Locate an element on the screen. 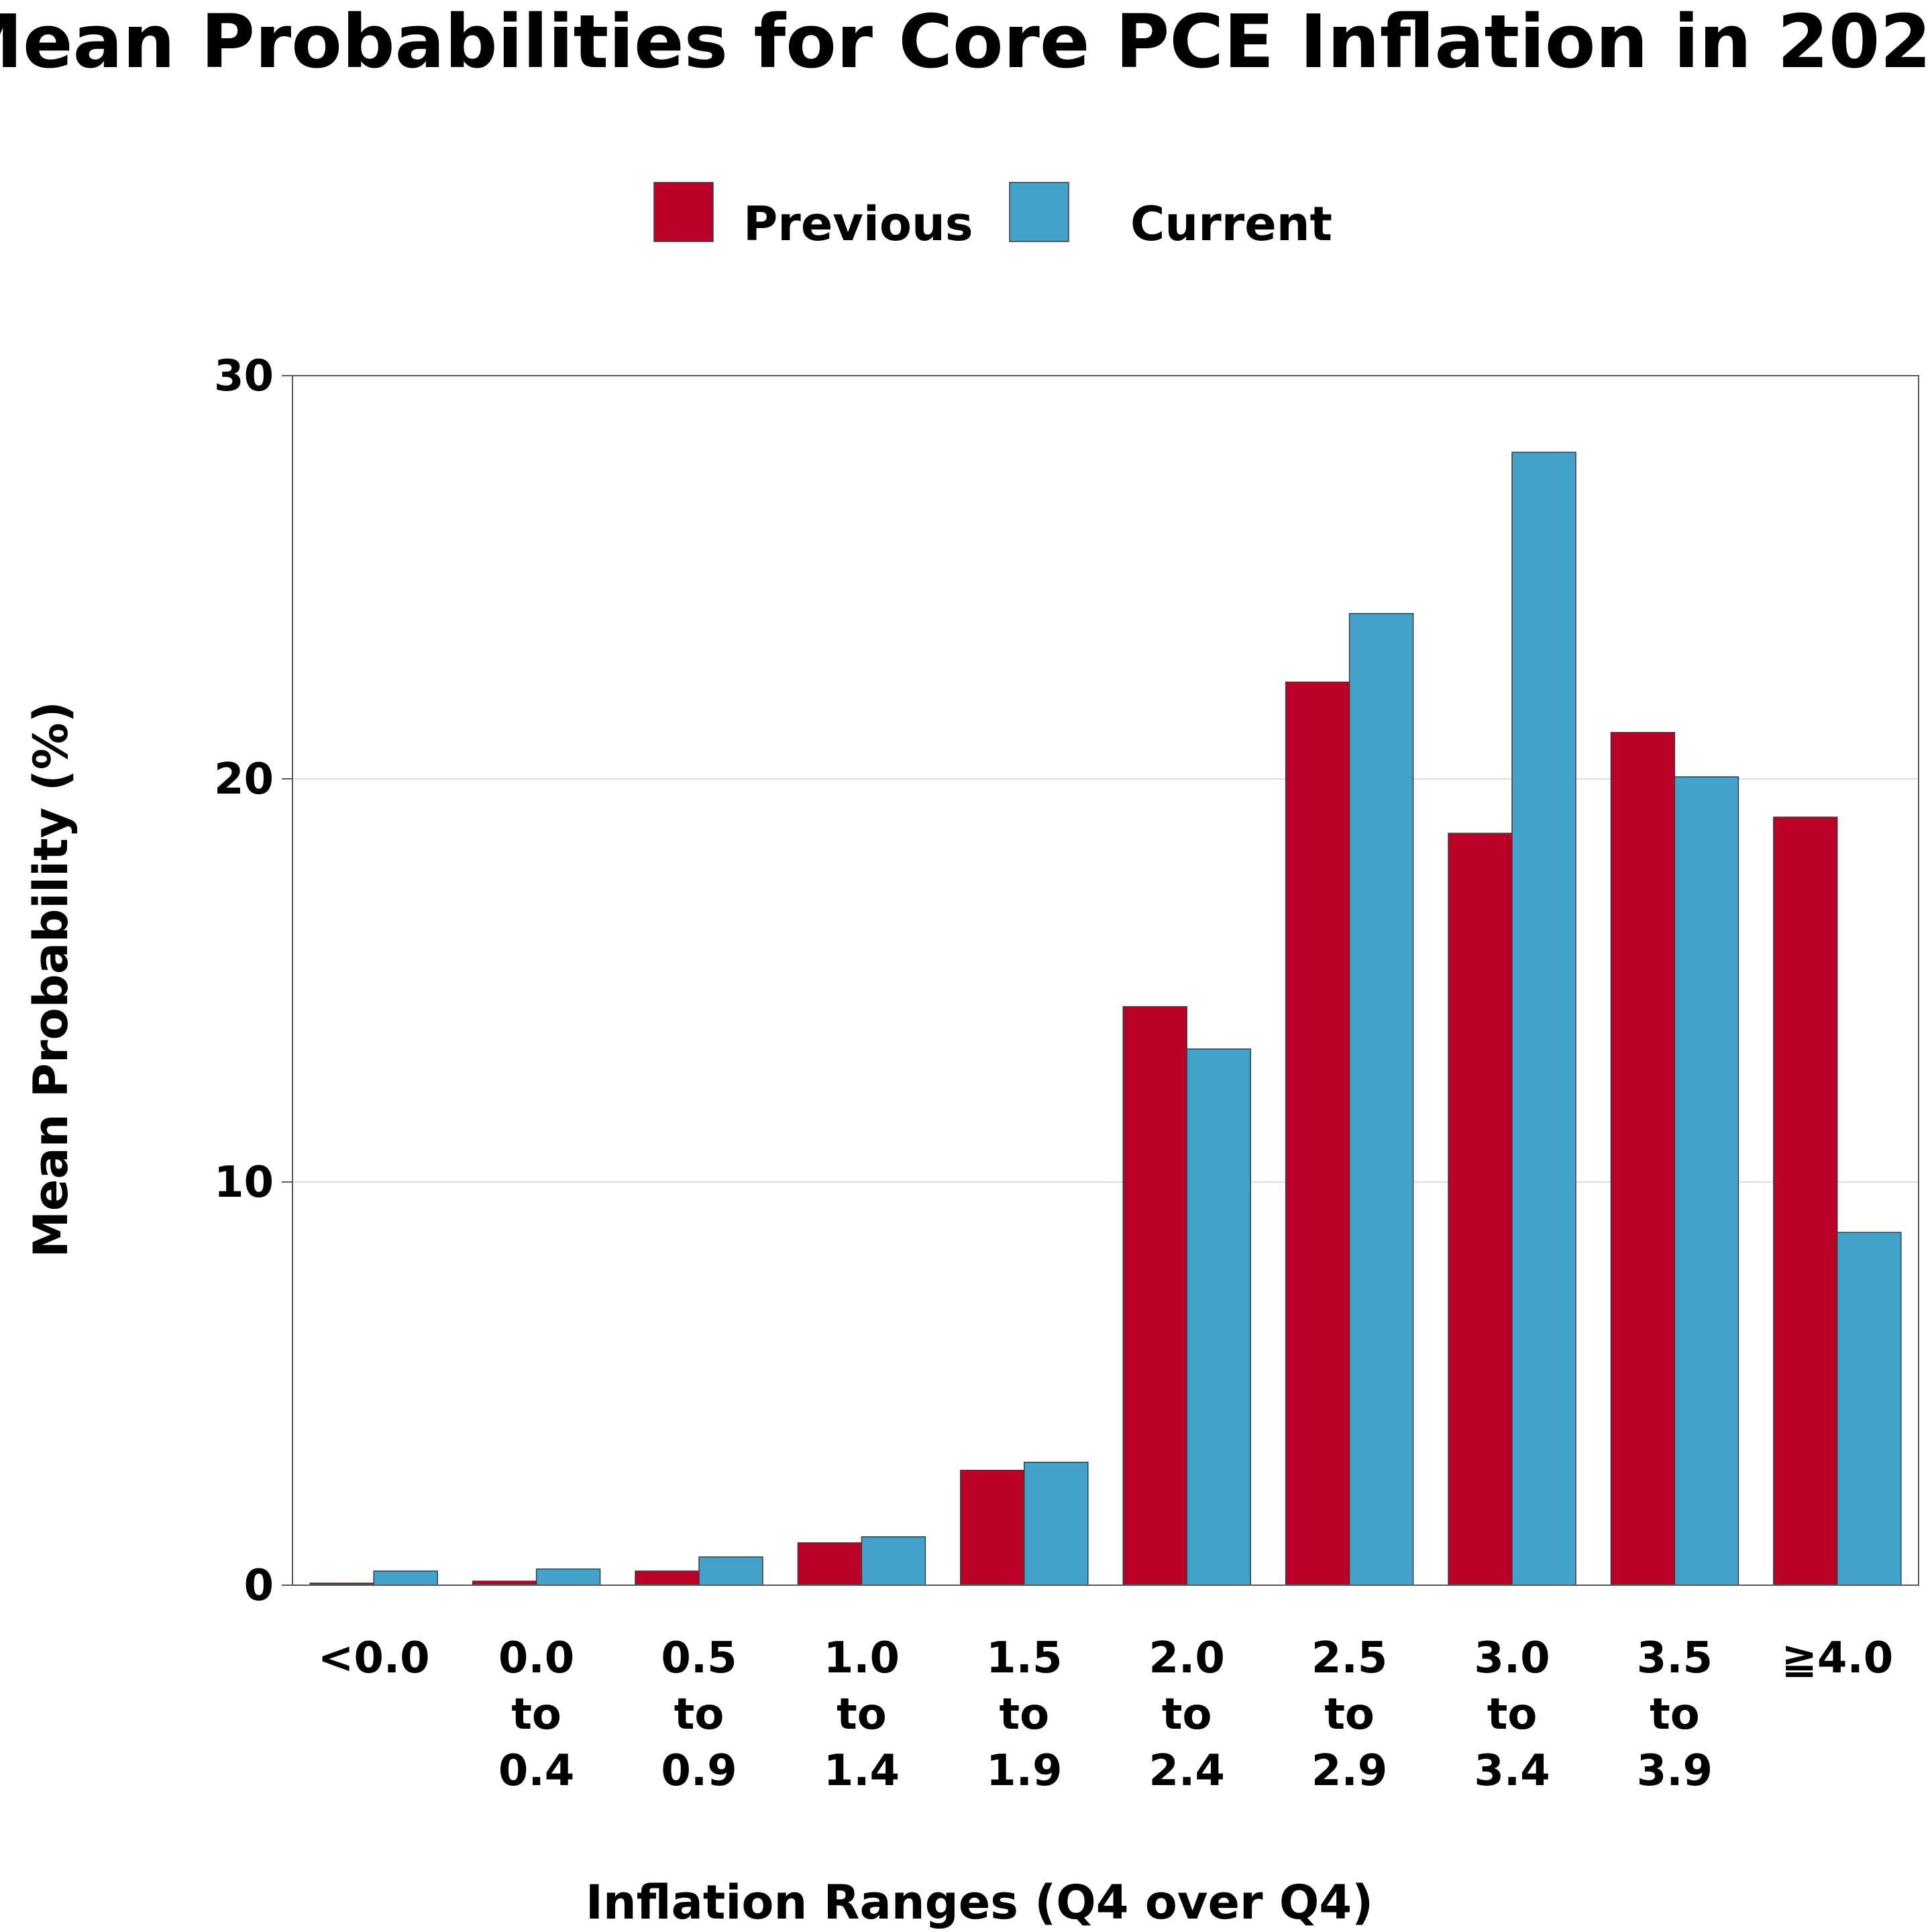 The image size is (1932, 1932). x-tick-label: 2.5 to 2.9 is located at coordinates (1349, 1714).